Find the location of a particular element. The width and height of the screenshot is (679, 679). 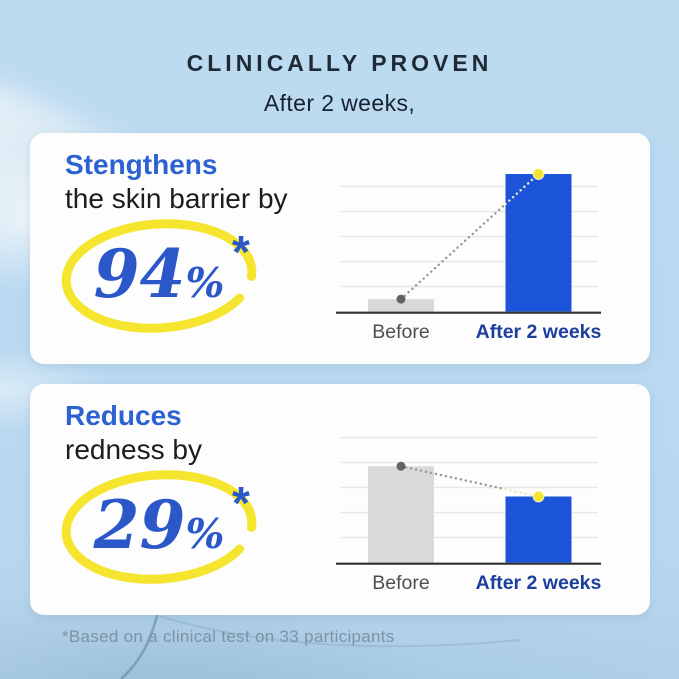

header: CLINICALLY PROVEN After 2 weeks, is located at coordinates (339, 83).